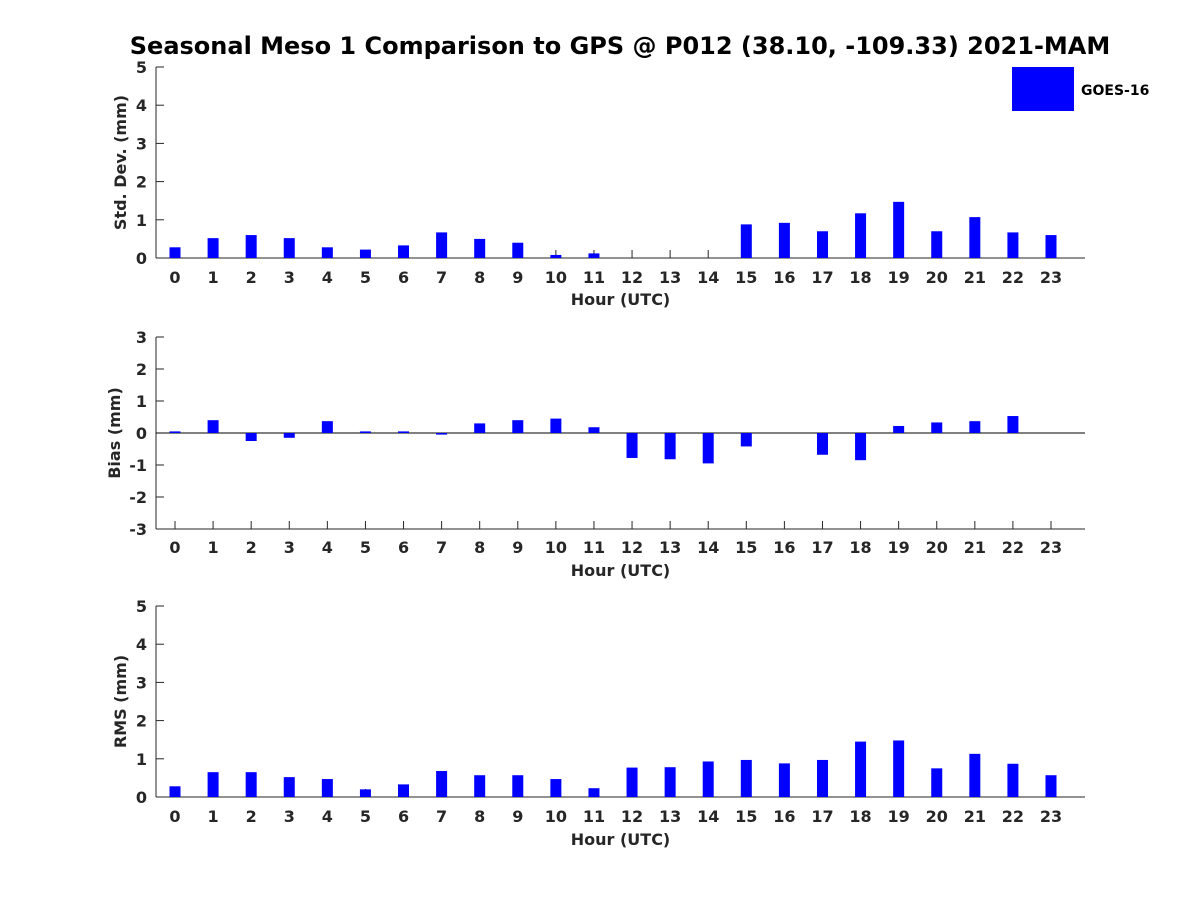  I want to click on y-tick-label: -3, so click(138, 529).